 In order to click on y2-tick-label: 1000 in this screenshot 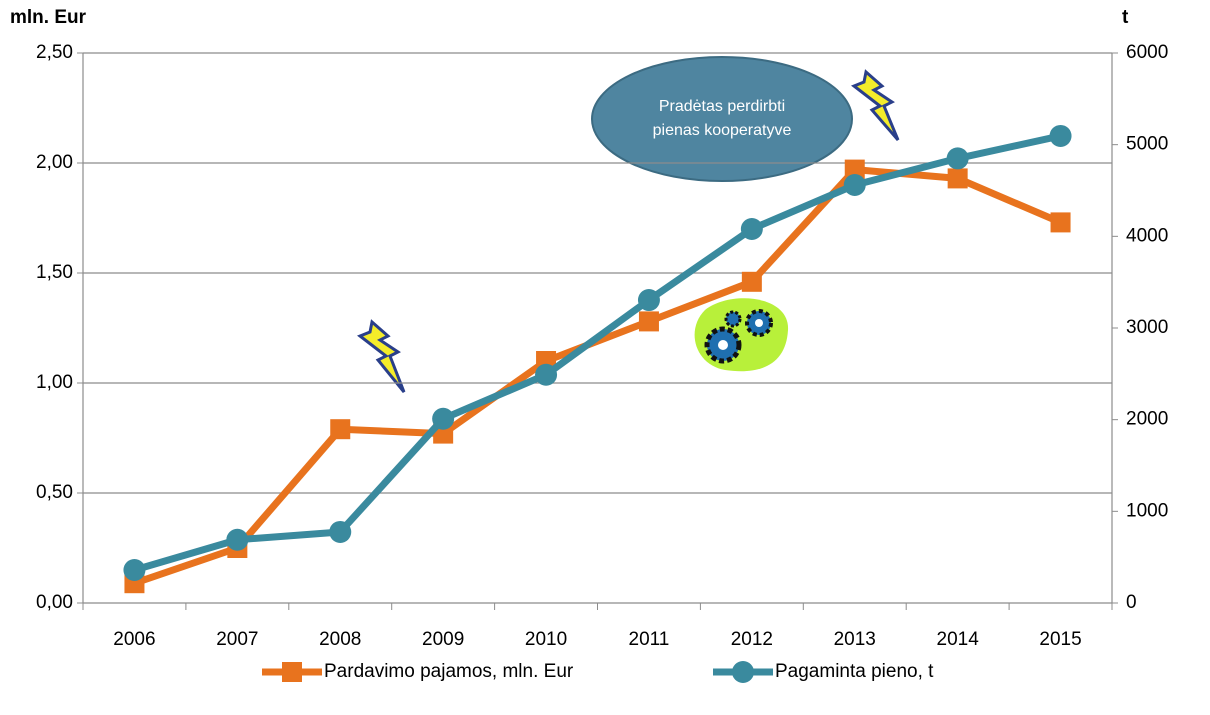, I will do `click(1147, 510)`.